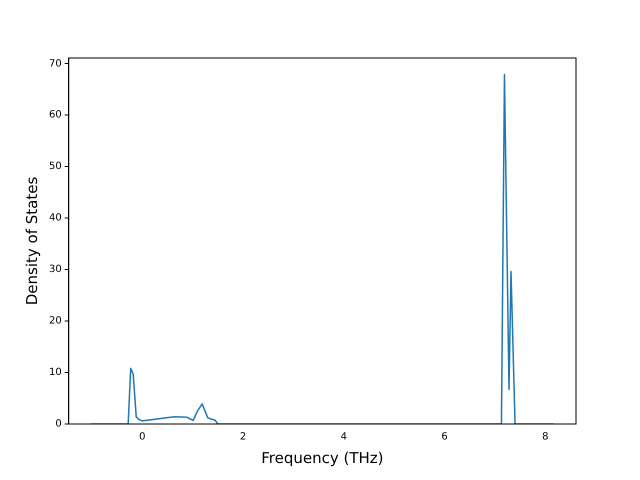 This screenshot has width=640, height=480. I want to click on y-tick-label: 10, so click(55, 372).